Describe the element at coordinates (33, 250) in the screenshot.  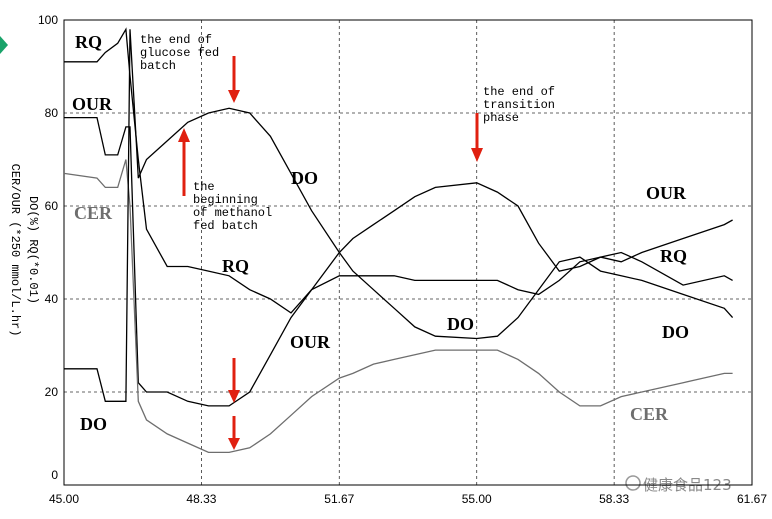
I see `y-axis-label: DO(%) RQ(*0.01)` at that location.